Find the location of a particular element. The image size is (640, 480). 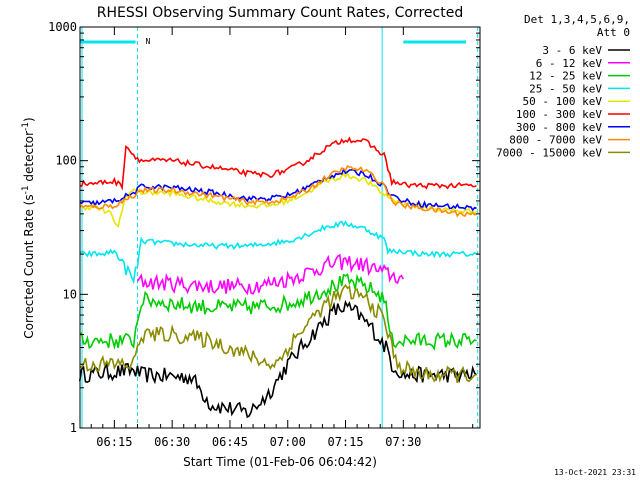

y-tick-label: 10 is located at coordinates (70, 294).